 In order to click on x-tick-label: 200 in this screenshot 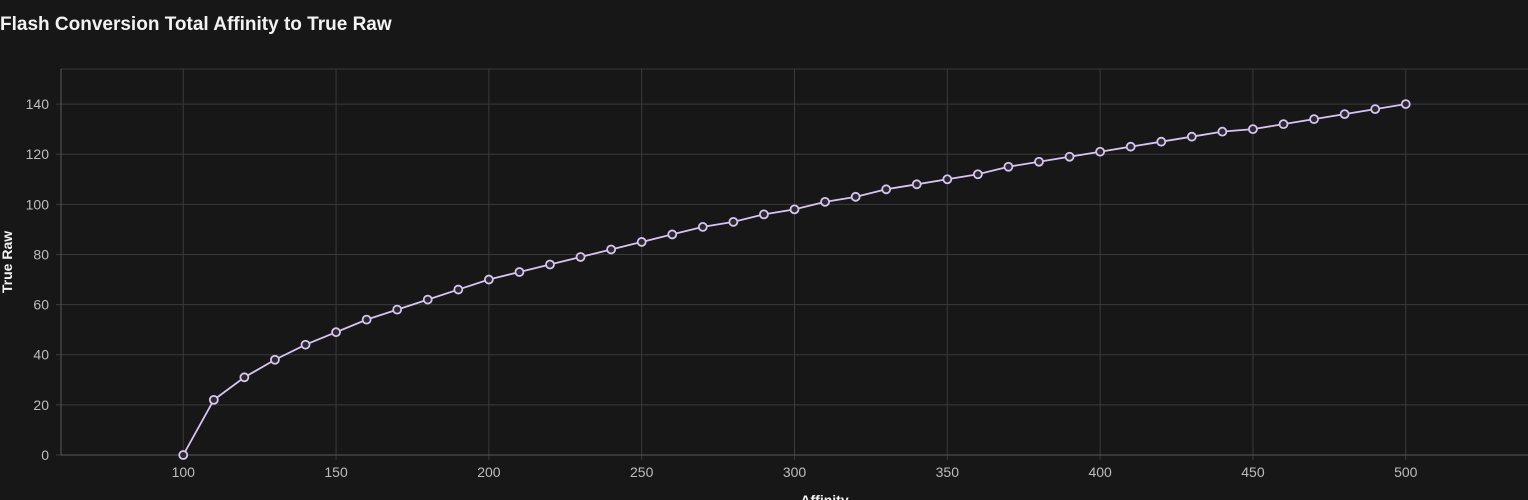, I will do `click(489, 472)`.